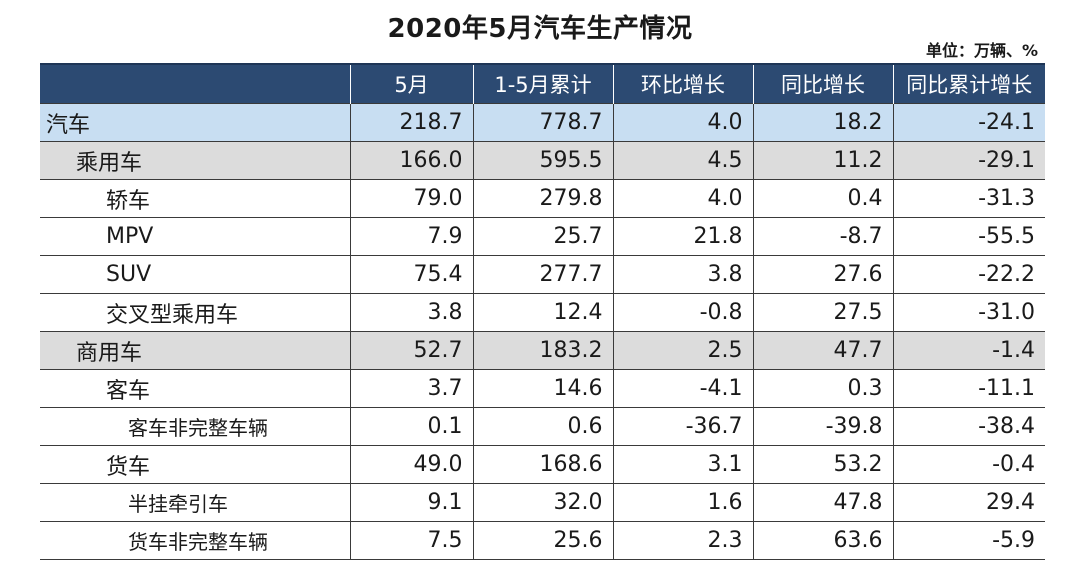 The image size is (1080, 583). I want to click on cell-mom: 3.1, so click(682, 464).